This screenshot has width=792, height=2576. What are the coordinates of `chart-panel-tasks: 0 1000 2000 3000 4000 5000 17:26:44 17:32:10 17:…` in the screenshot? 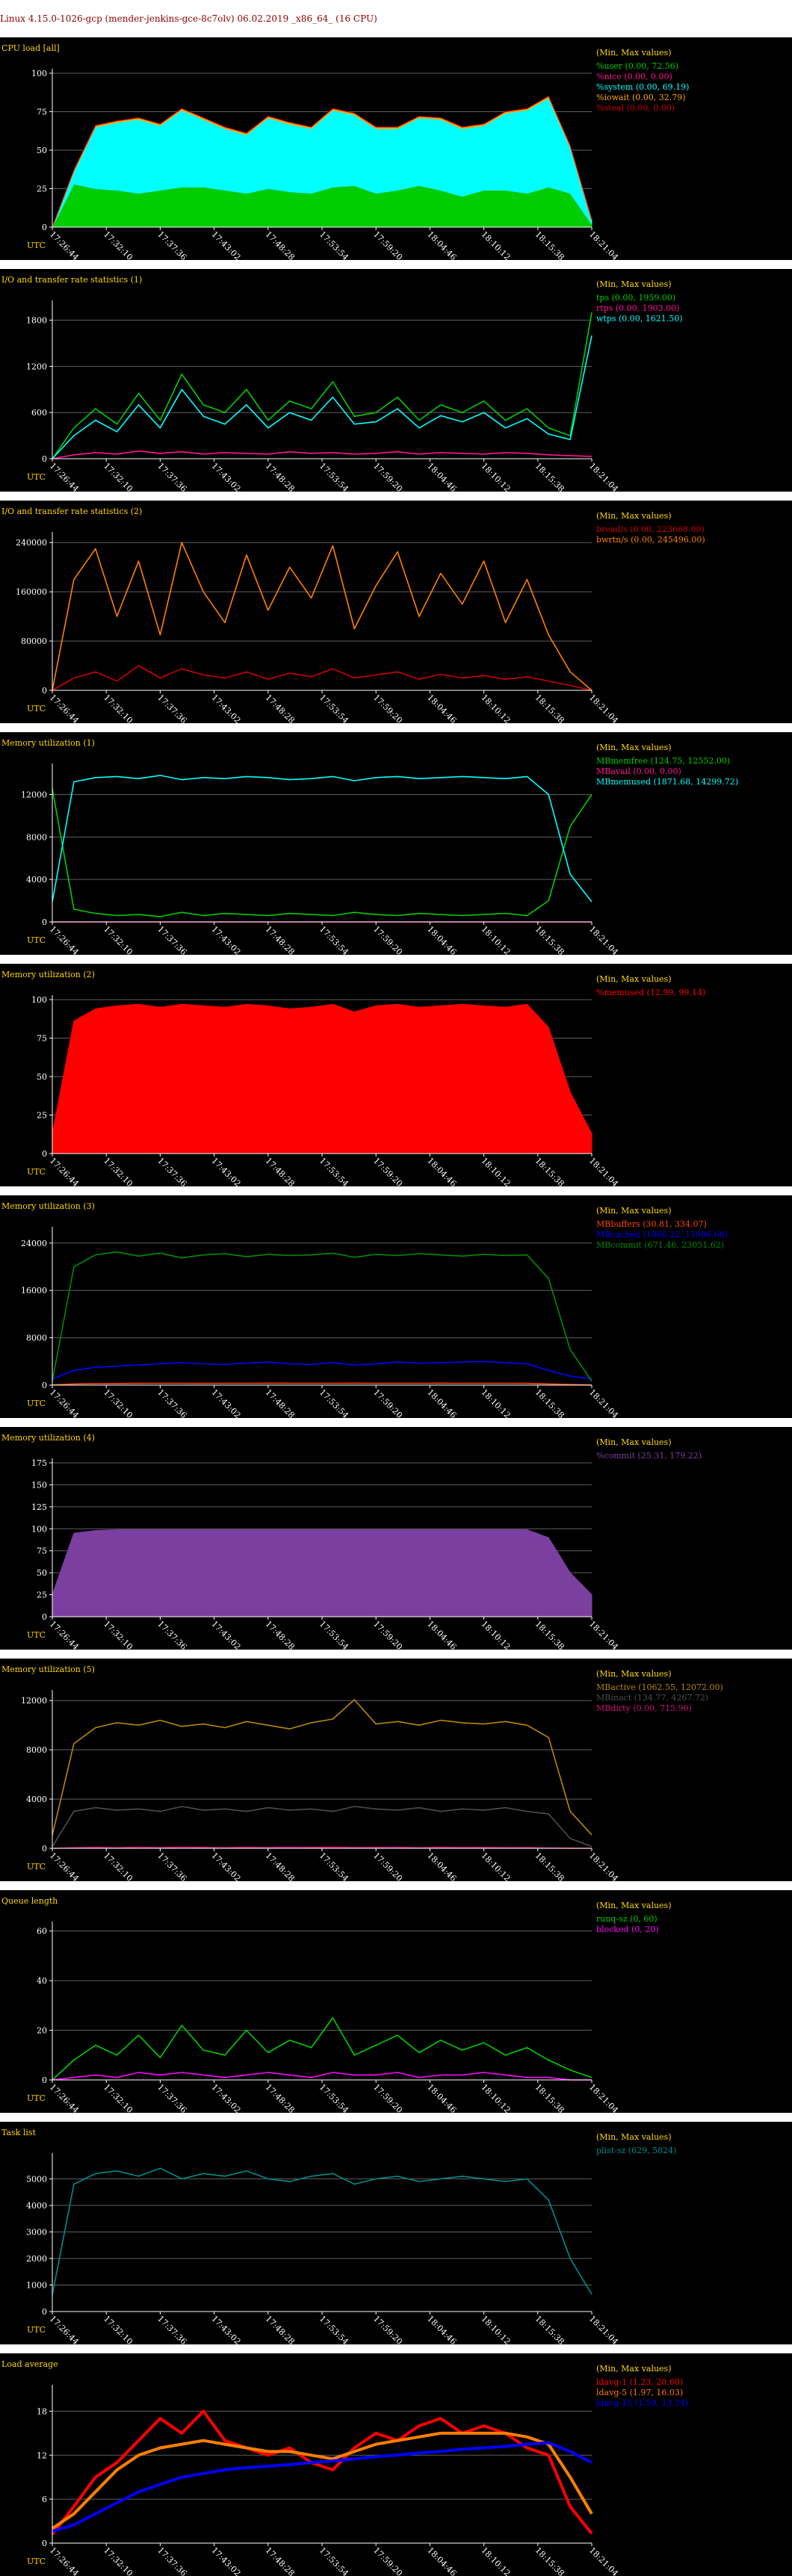 It's located at (396, 2233).